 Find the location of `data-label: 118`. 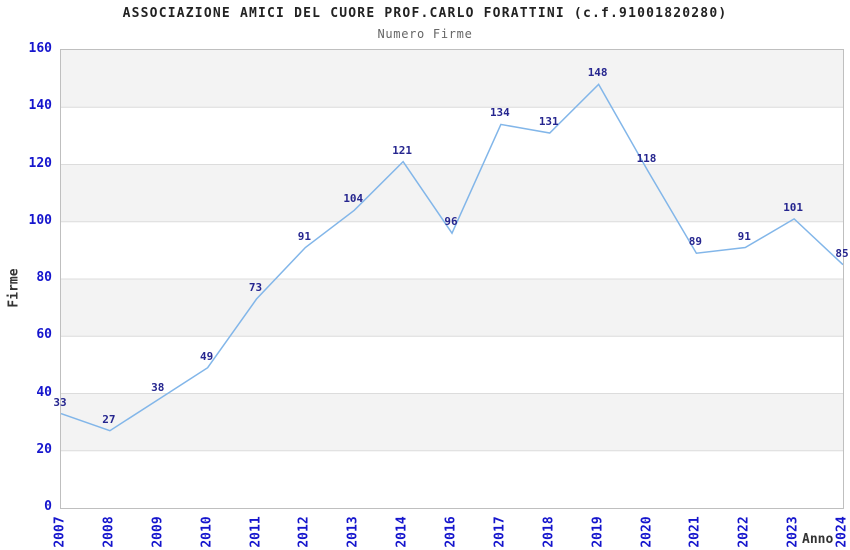

data-label: 118 is located at coordinates (646, 159).